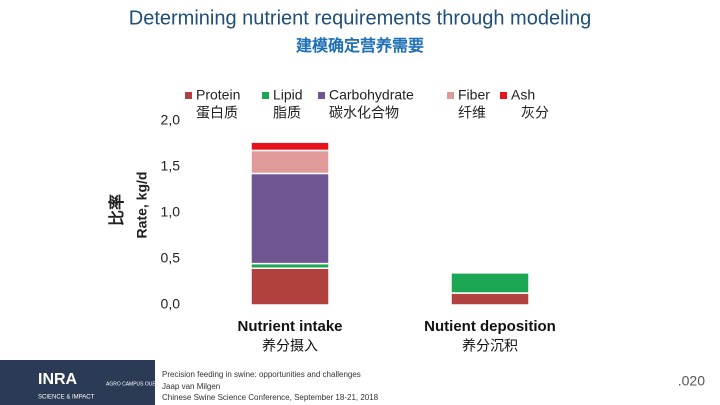 This screenshot has width=720, height=405. Describe the element at coordinates (134, 384) in the screenshot. I see `logo2: AGRO CAMPUS OUEST` at that location.